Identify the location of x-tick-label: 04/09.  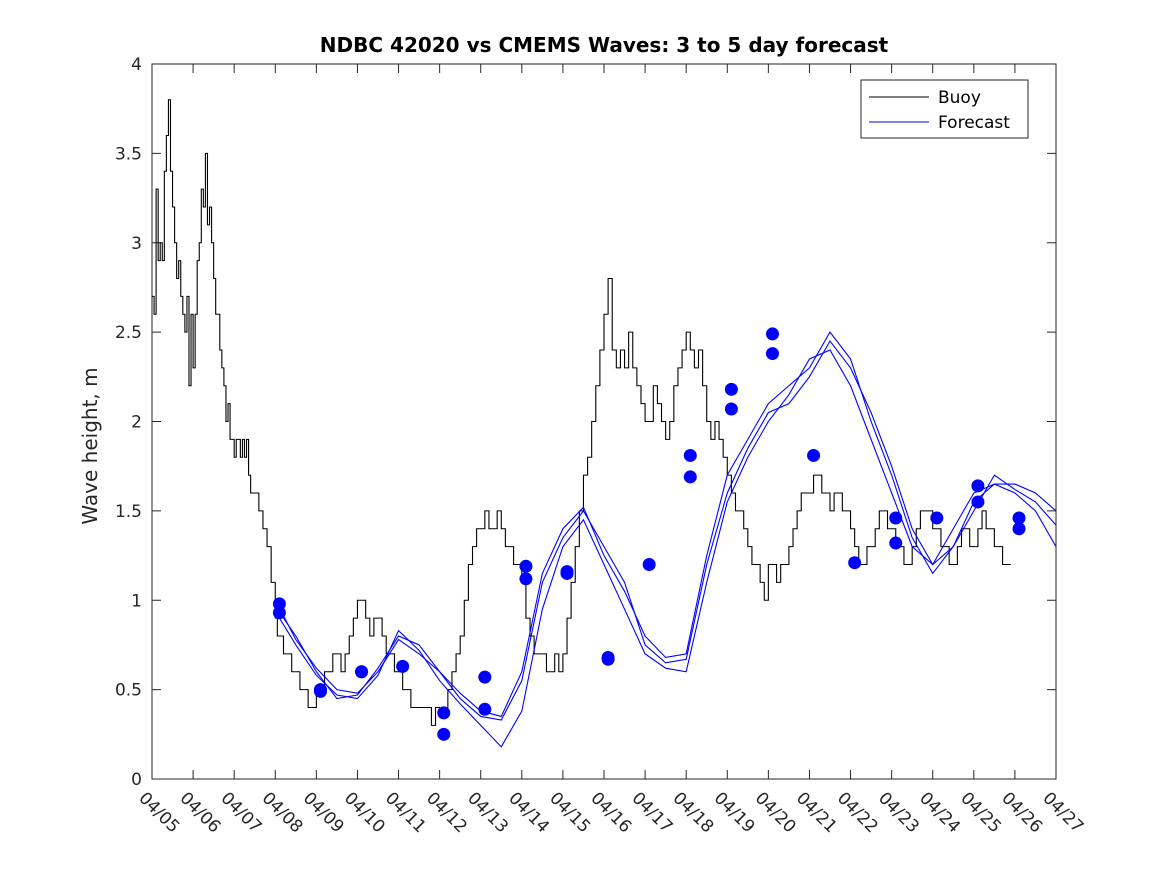
(323, 812).